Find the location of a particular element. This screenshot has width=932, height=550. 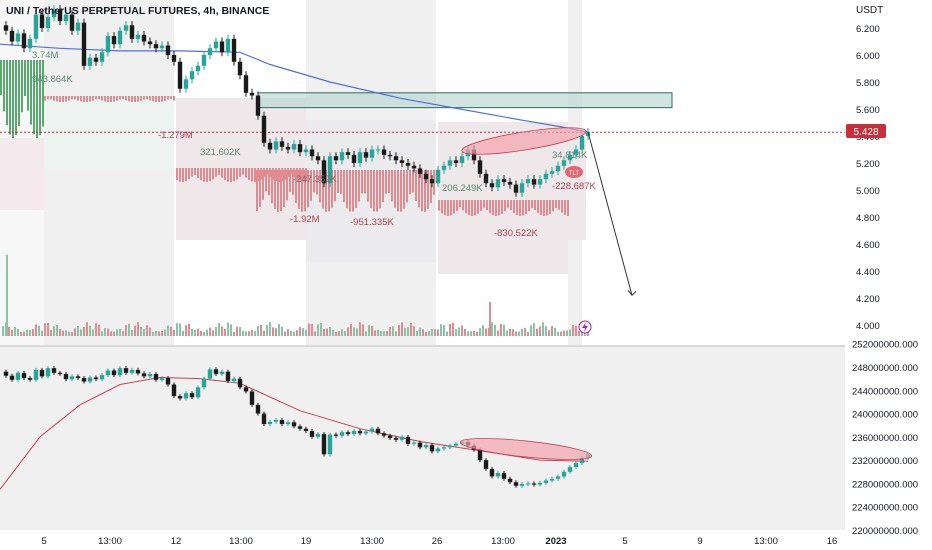

current-price-tag: 5.428 is located at coordinates (866, 131).